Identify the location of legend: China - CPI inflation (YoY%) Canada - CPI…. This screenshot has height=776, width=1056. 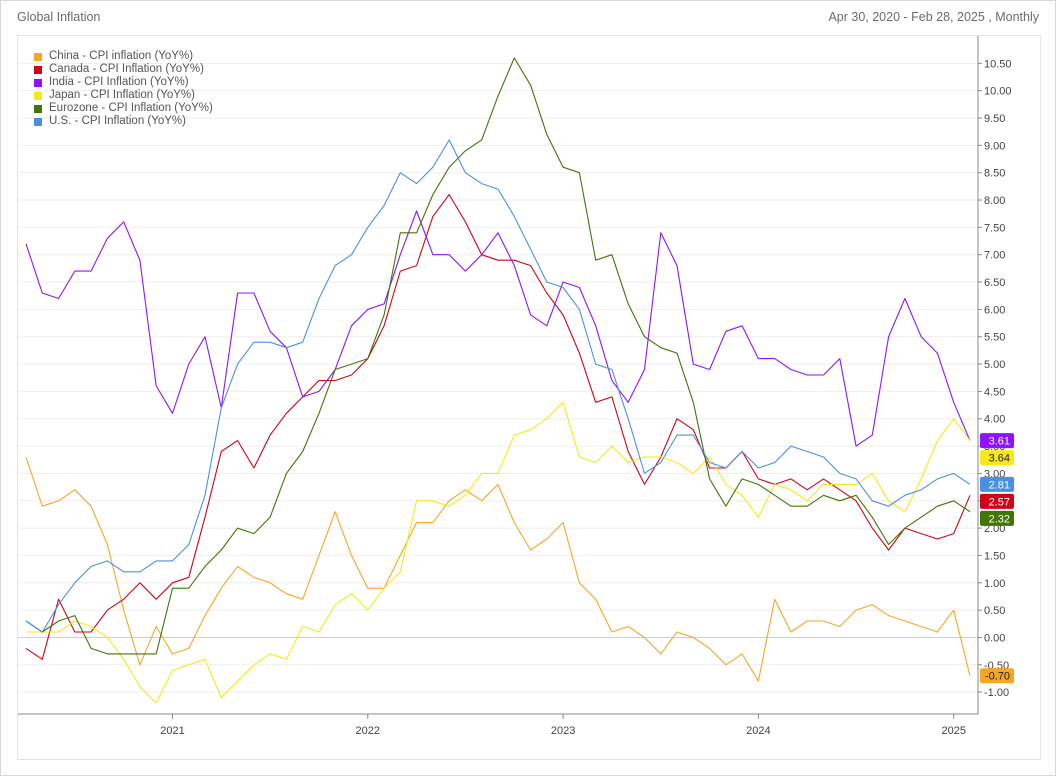
(123, 89).